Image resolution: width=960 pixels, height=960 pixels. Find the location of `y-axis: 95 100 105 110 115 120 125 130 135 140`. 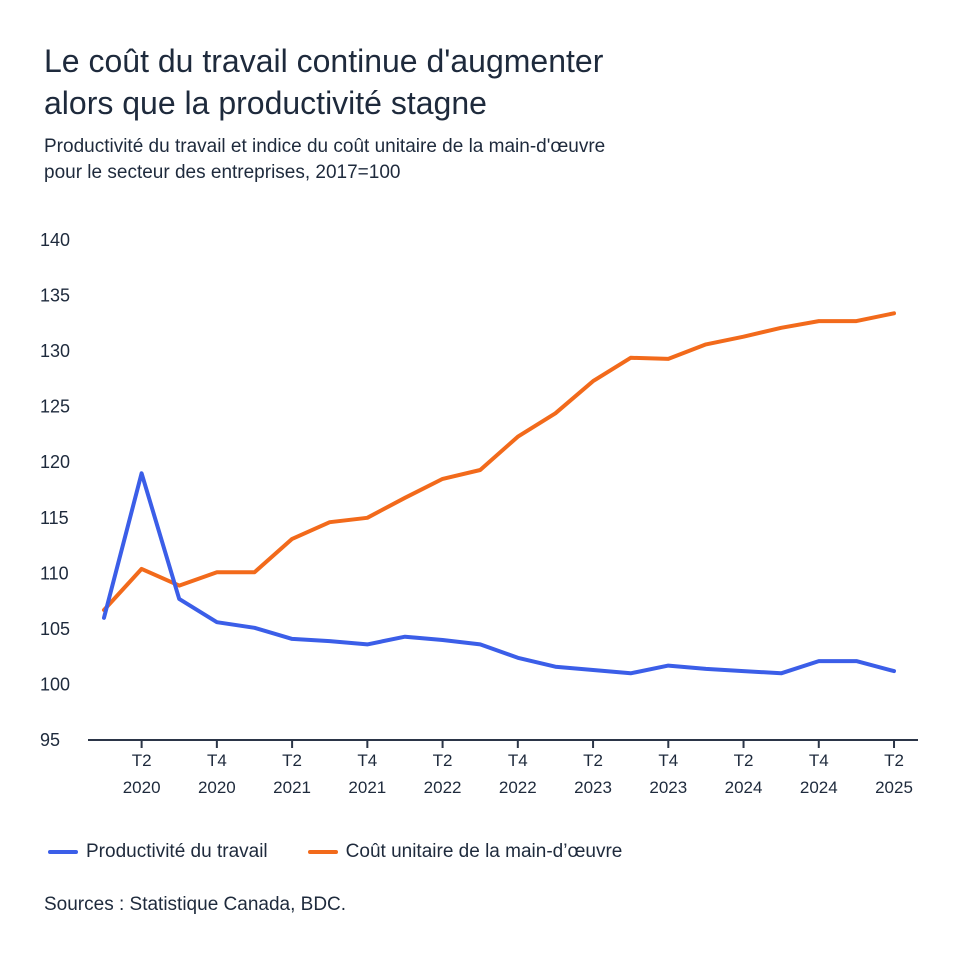

y-axis: 95 100 105 110 115 120 125 130 135 140 is located at coordinates (55, 490).